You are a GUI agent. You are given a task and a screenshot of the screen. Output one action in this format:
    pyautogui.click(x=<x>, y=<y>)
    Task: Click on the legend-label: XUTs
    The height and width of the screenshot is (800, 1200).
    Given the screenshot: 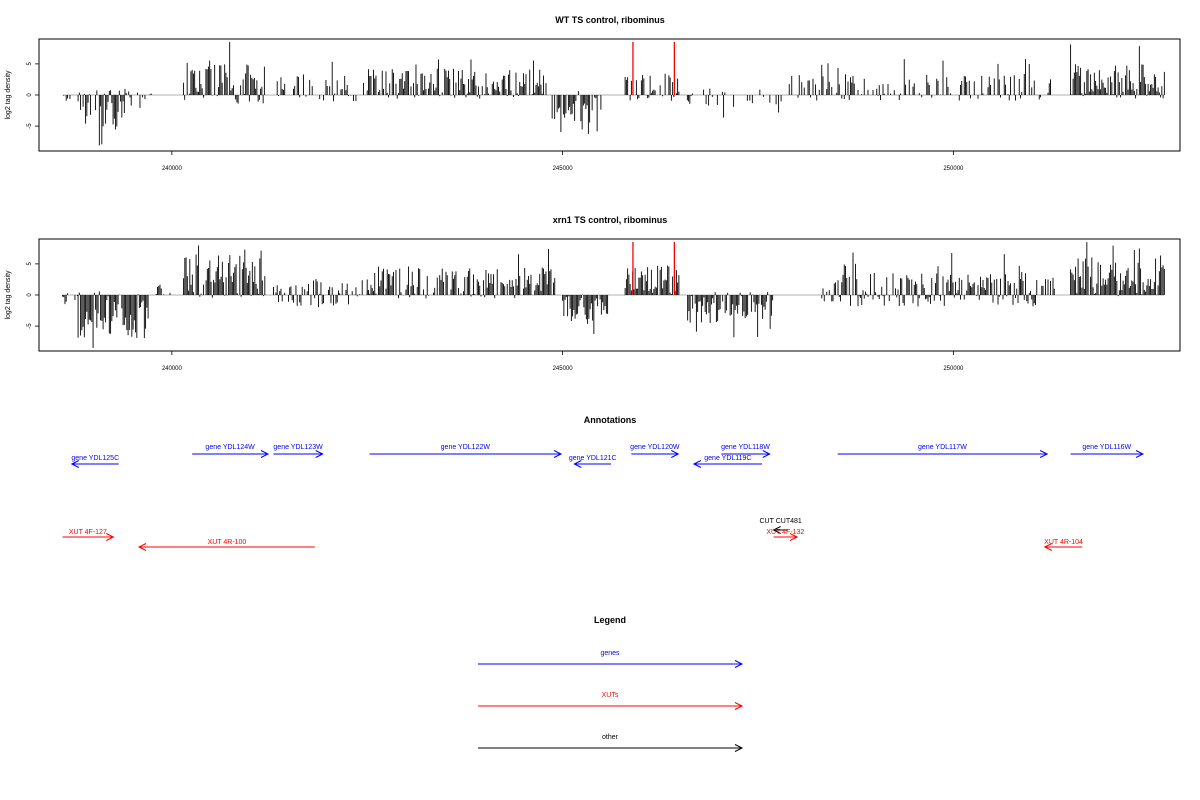 What is the action you would take?
    pyautogui.click(x=610, y=695)
    